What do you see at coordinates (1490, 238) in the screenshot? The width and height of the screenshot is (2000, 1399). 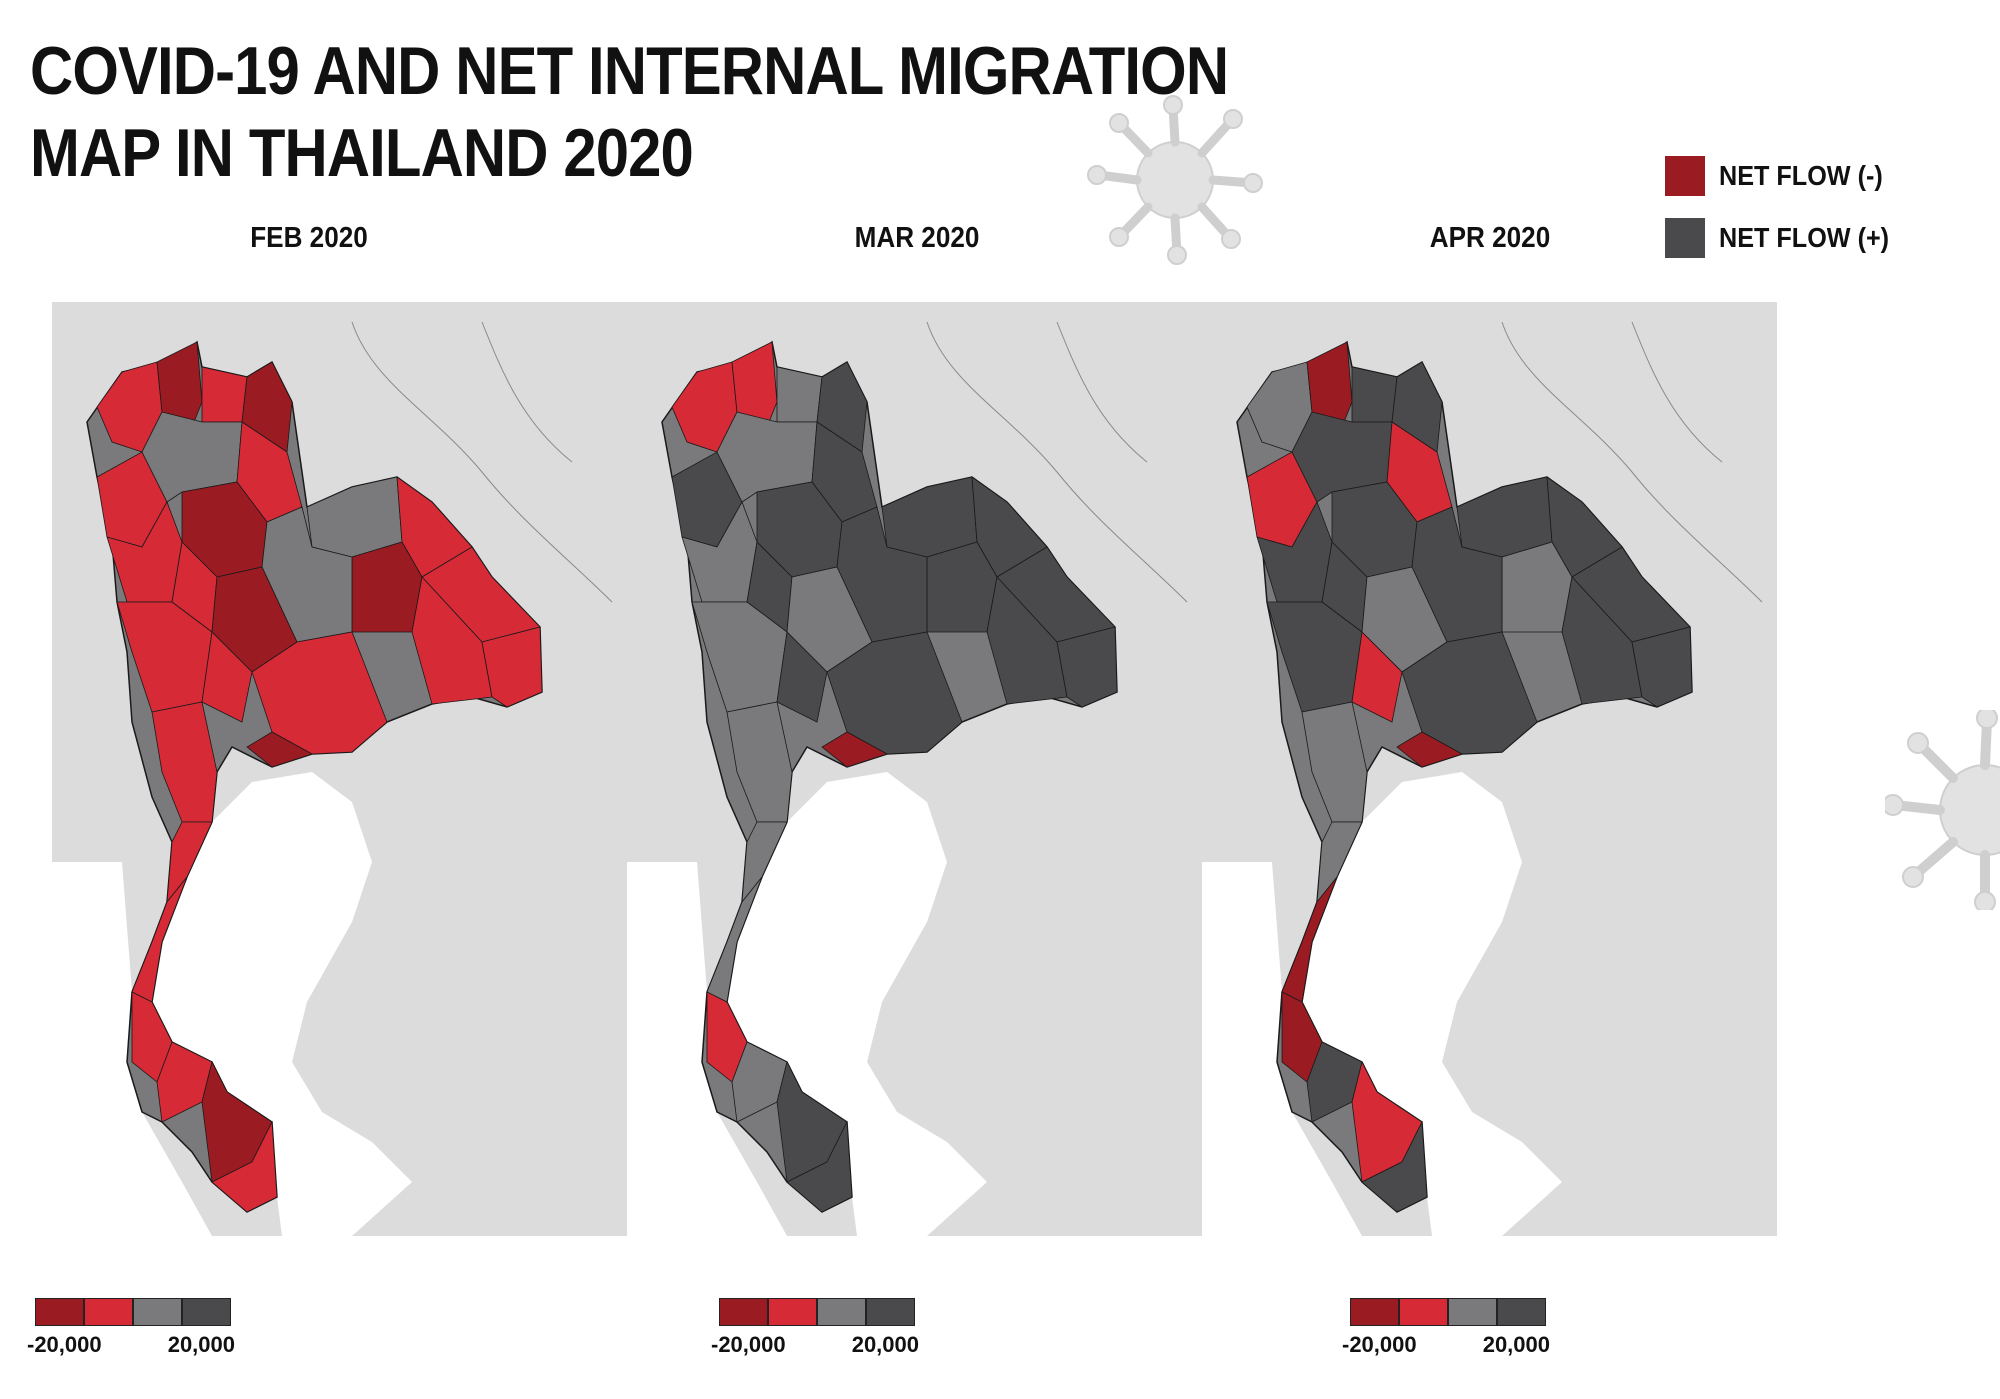 I see `panel-label-apr: APR 2020` at bounding box center [1490, 238].